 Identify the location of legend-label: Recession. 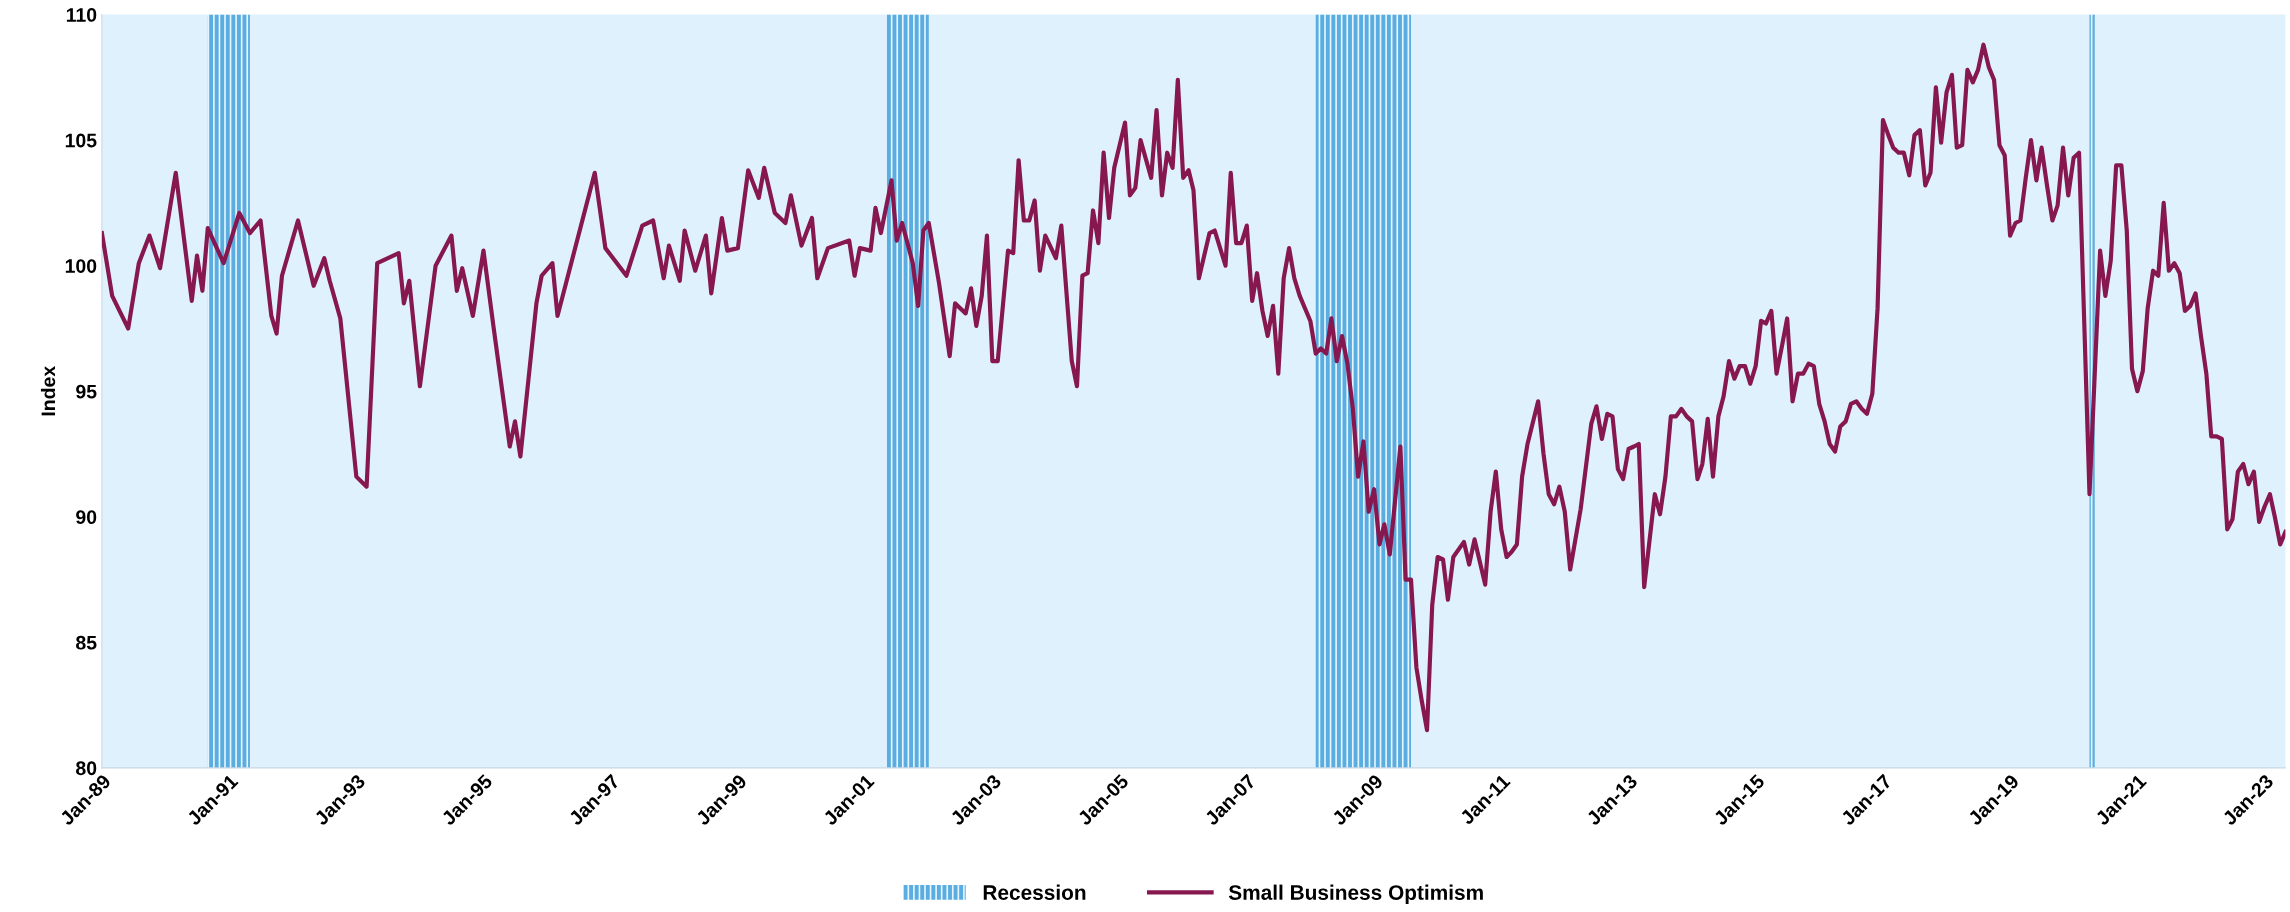
(1034, 892).